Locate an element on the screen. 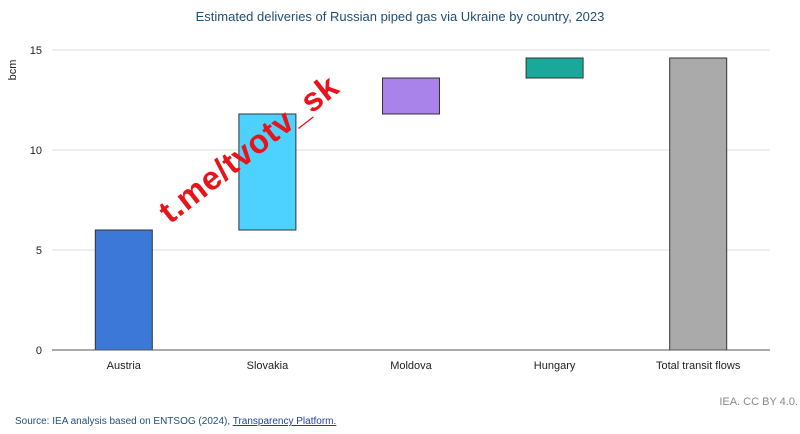 This screenshot has height=434, width=800. license-credit: IEA. CC BY 4.0. is located at coordinates (758, 402).